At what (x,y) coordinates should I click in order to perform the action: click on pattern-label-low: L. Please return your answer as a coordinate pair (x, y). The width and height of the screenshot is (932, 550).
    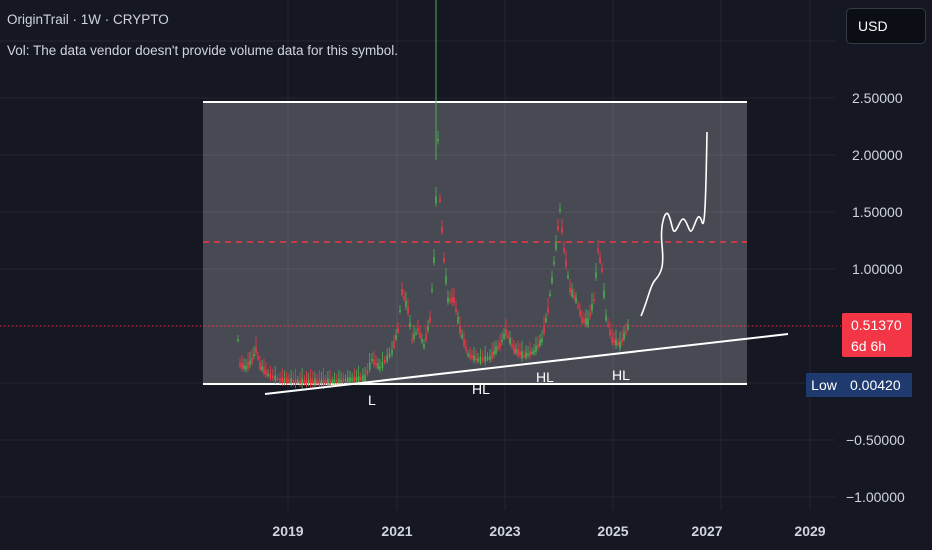
    Looking at the image, I should click on (372, 400).